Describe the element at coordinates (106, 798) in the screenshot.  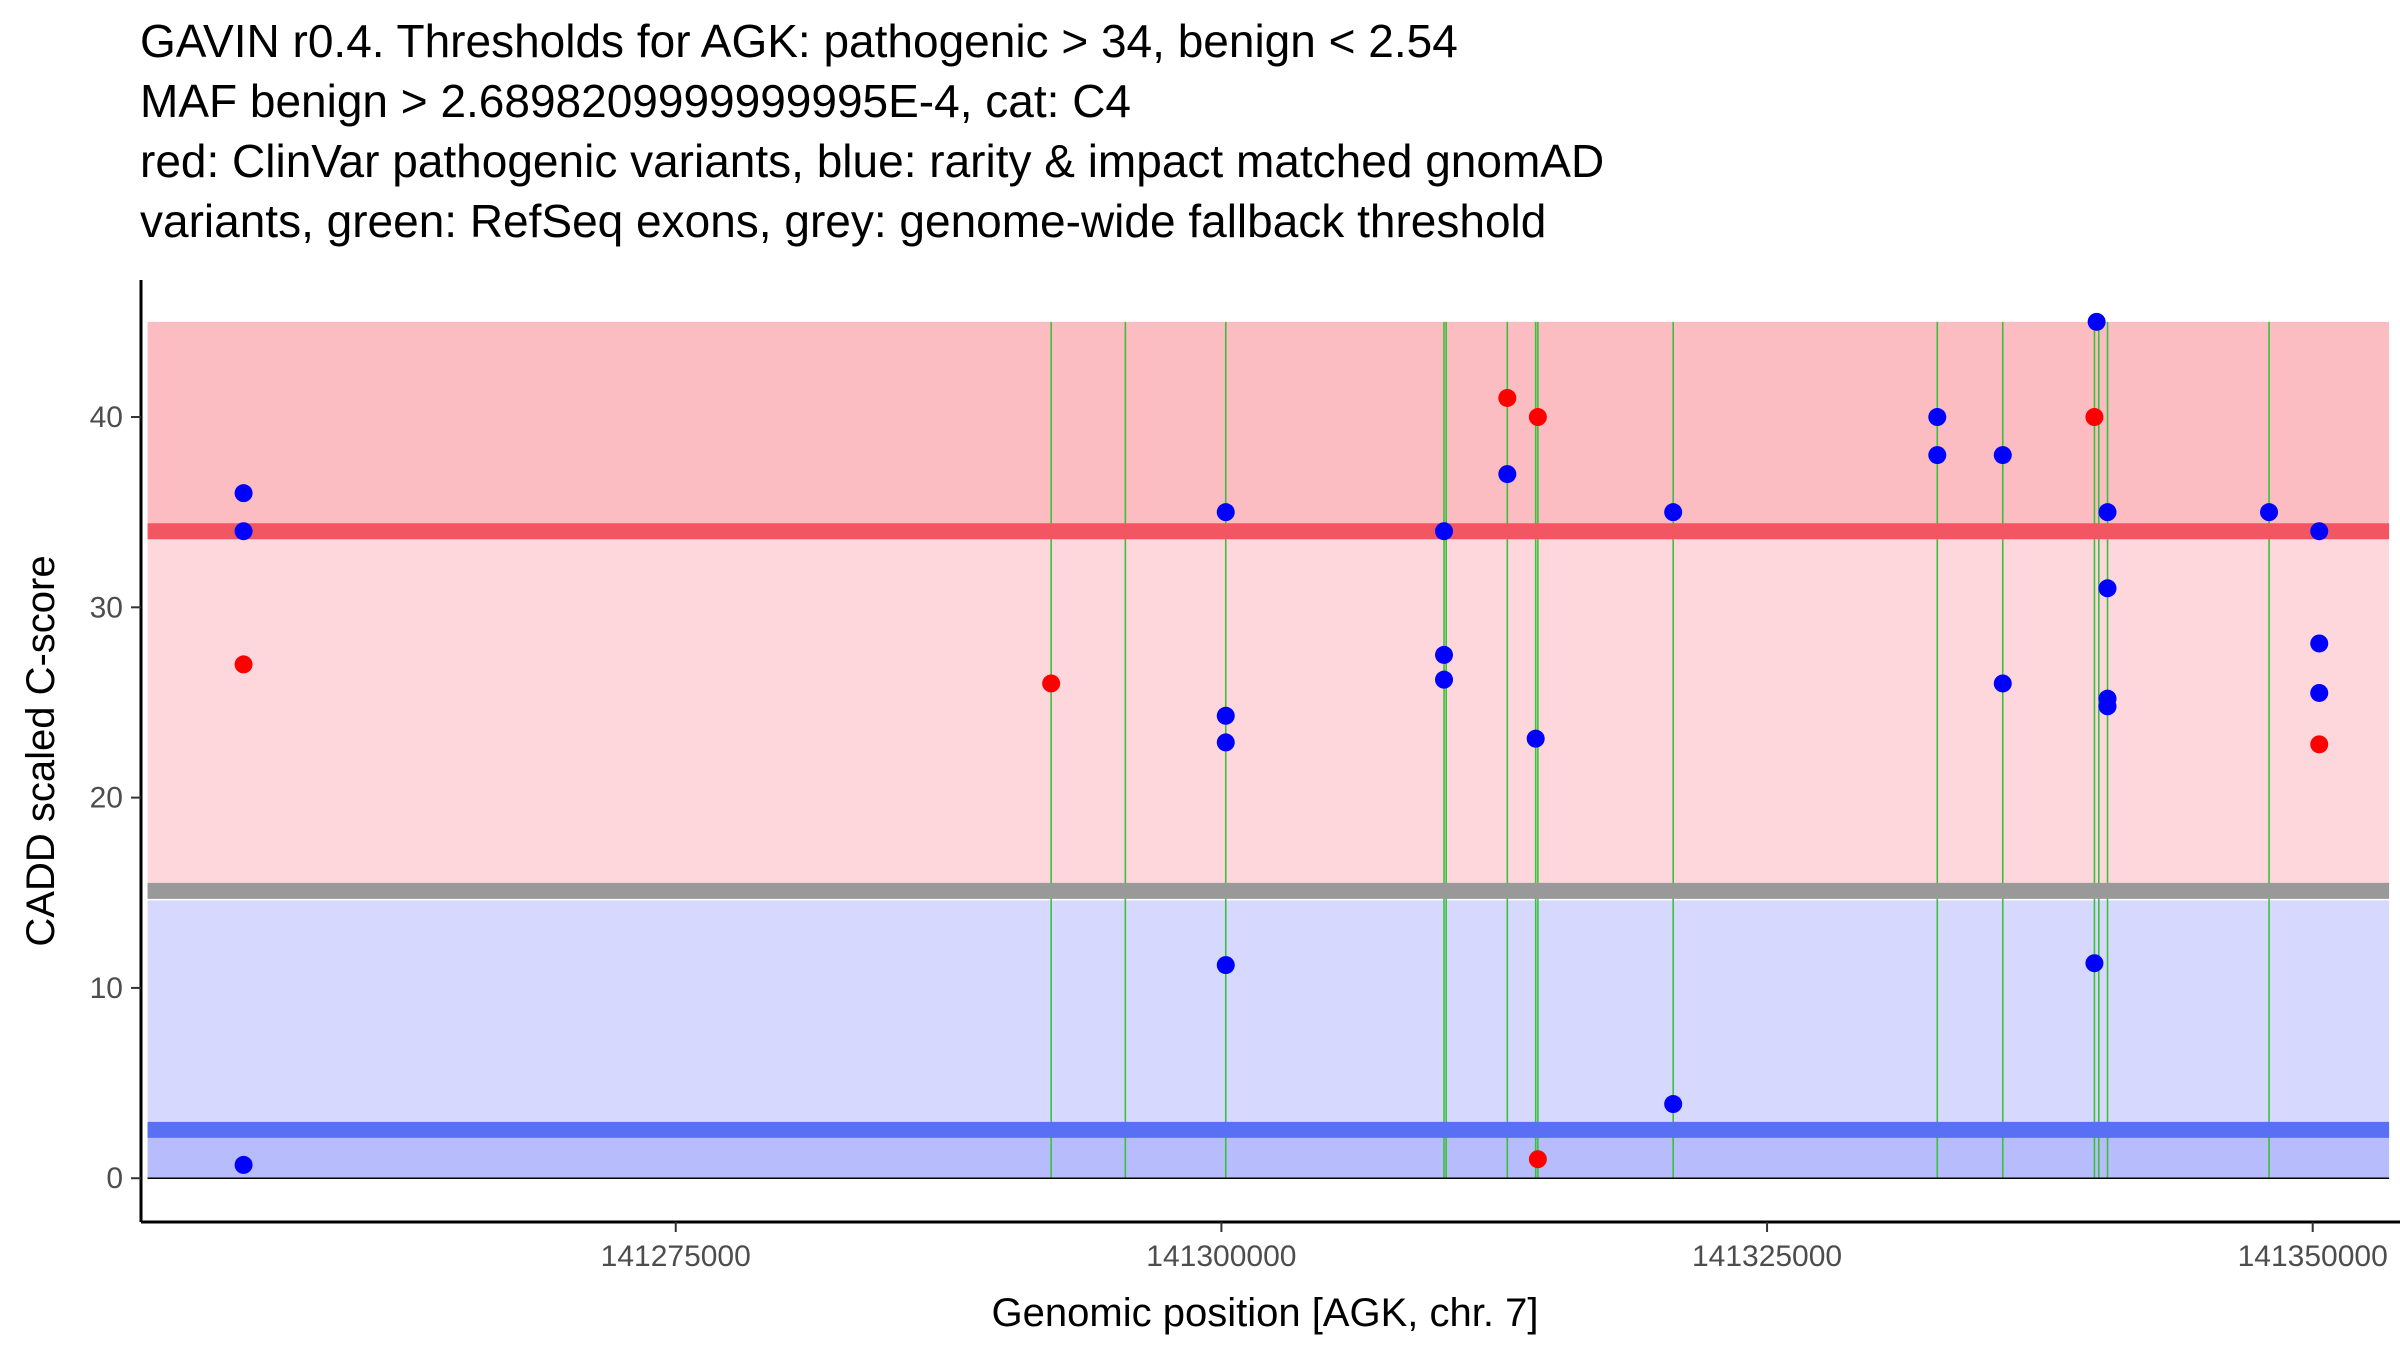
I see `y-tick-label-20: 20` at that location.